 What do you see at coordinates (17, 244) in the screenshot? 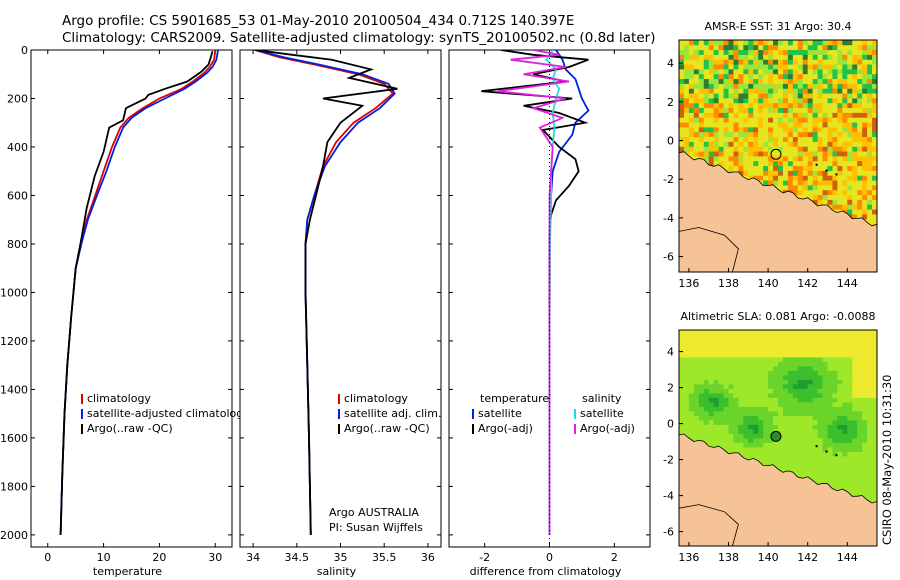
I see `temperature-ytick-label: 800` at bounding box center [17, 244].